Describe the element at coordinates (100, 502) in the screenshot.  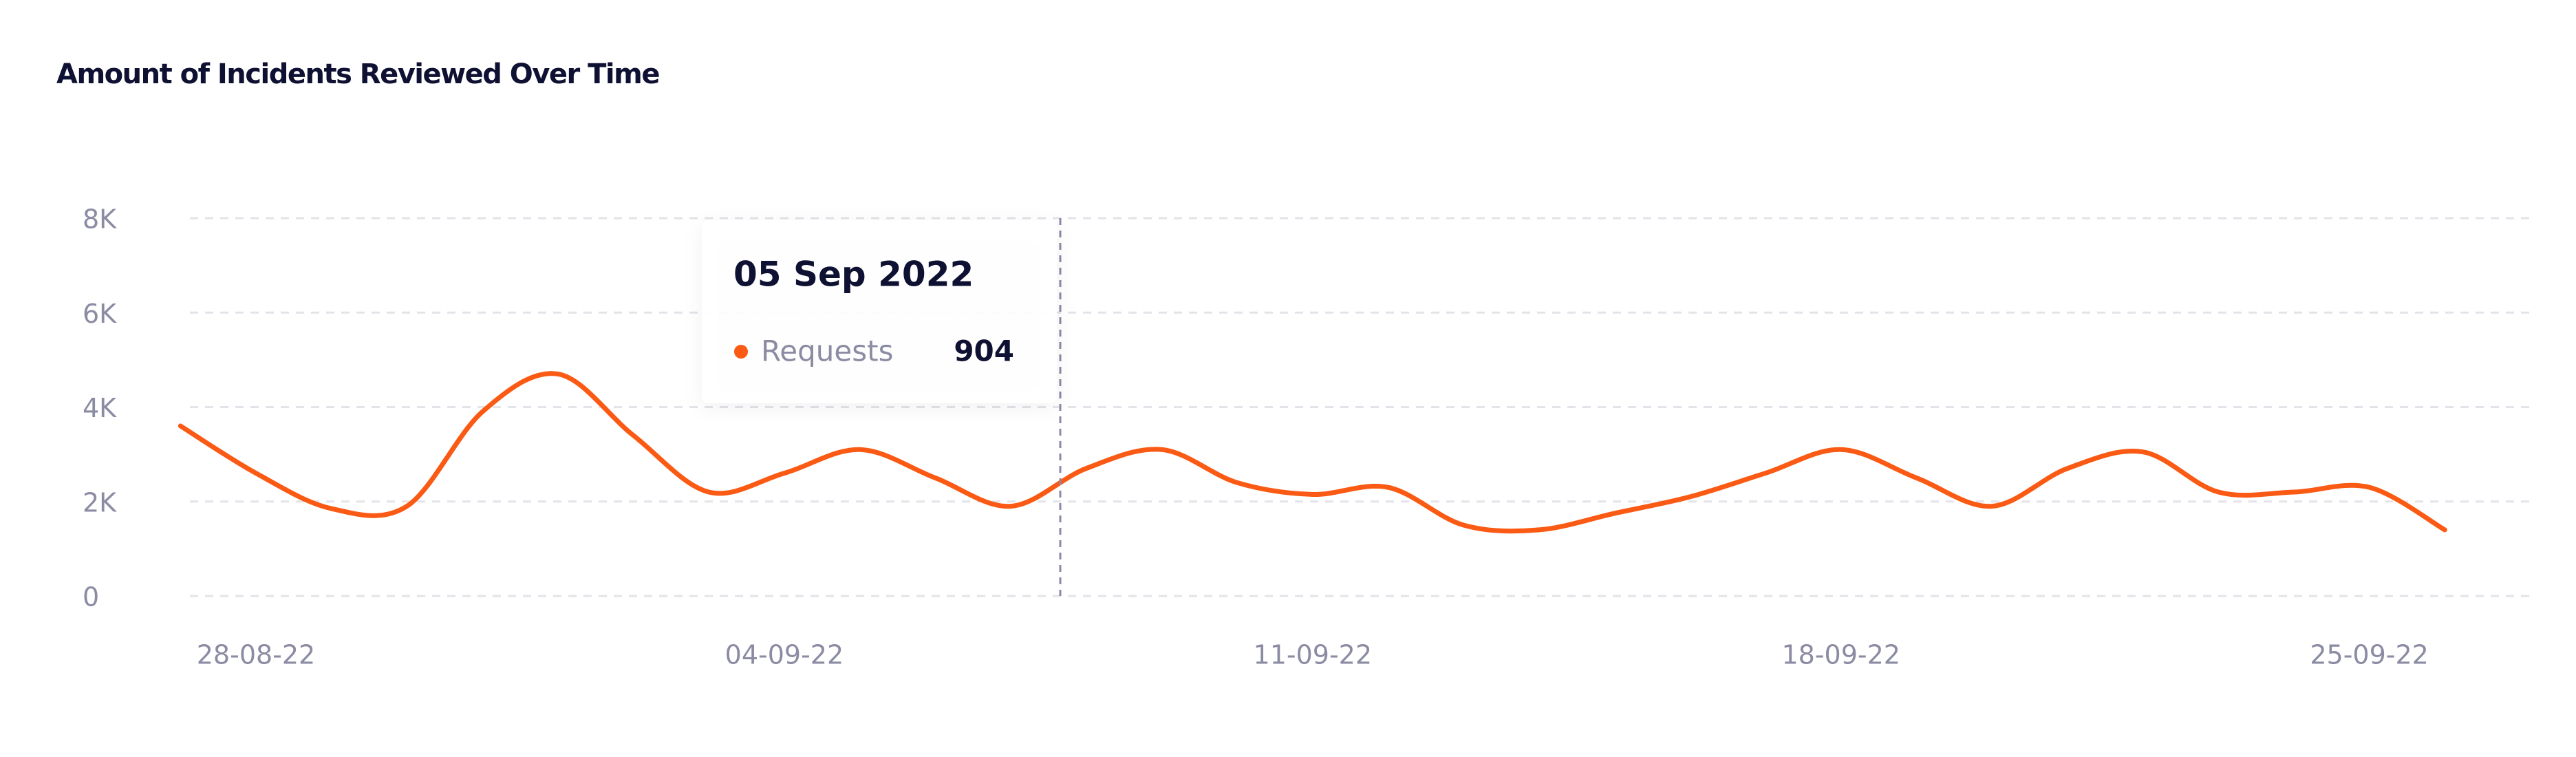
I see `y-tick-label: 2K` at that location.